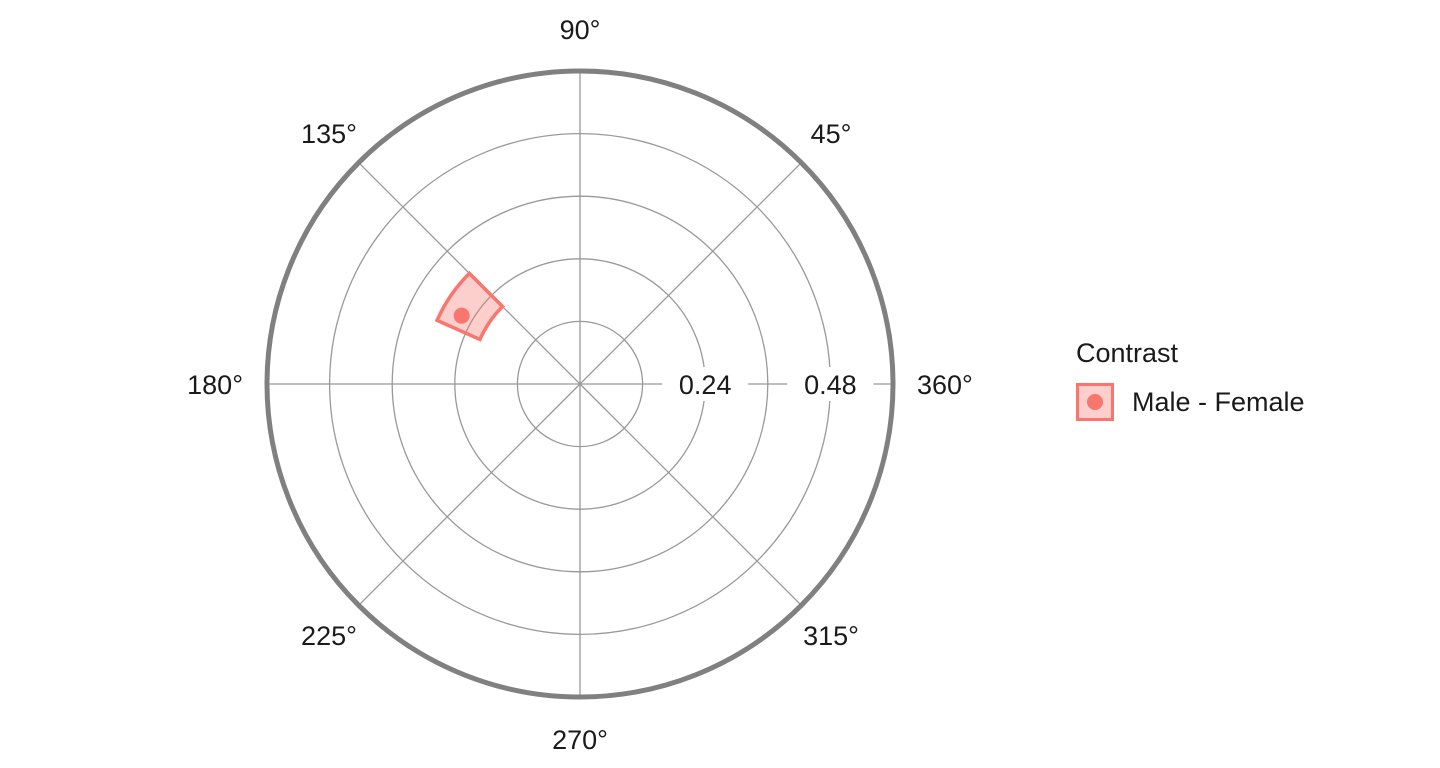 The image size is (1440, 768). I want to click on angle-tick-label-90: 90°, so click(580, 30).